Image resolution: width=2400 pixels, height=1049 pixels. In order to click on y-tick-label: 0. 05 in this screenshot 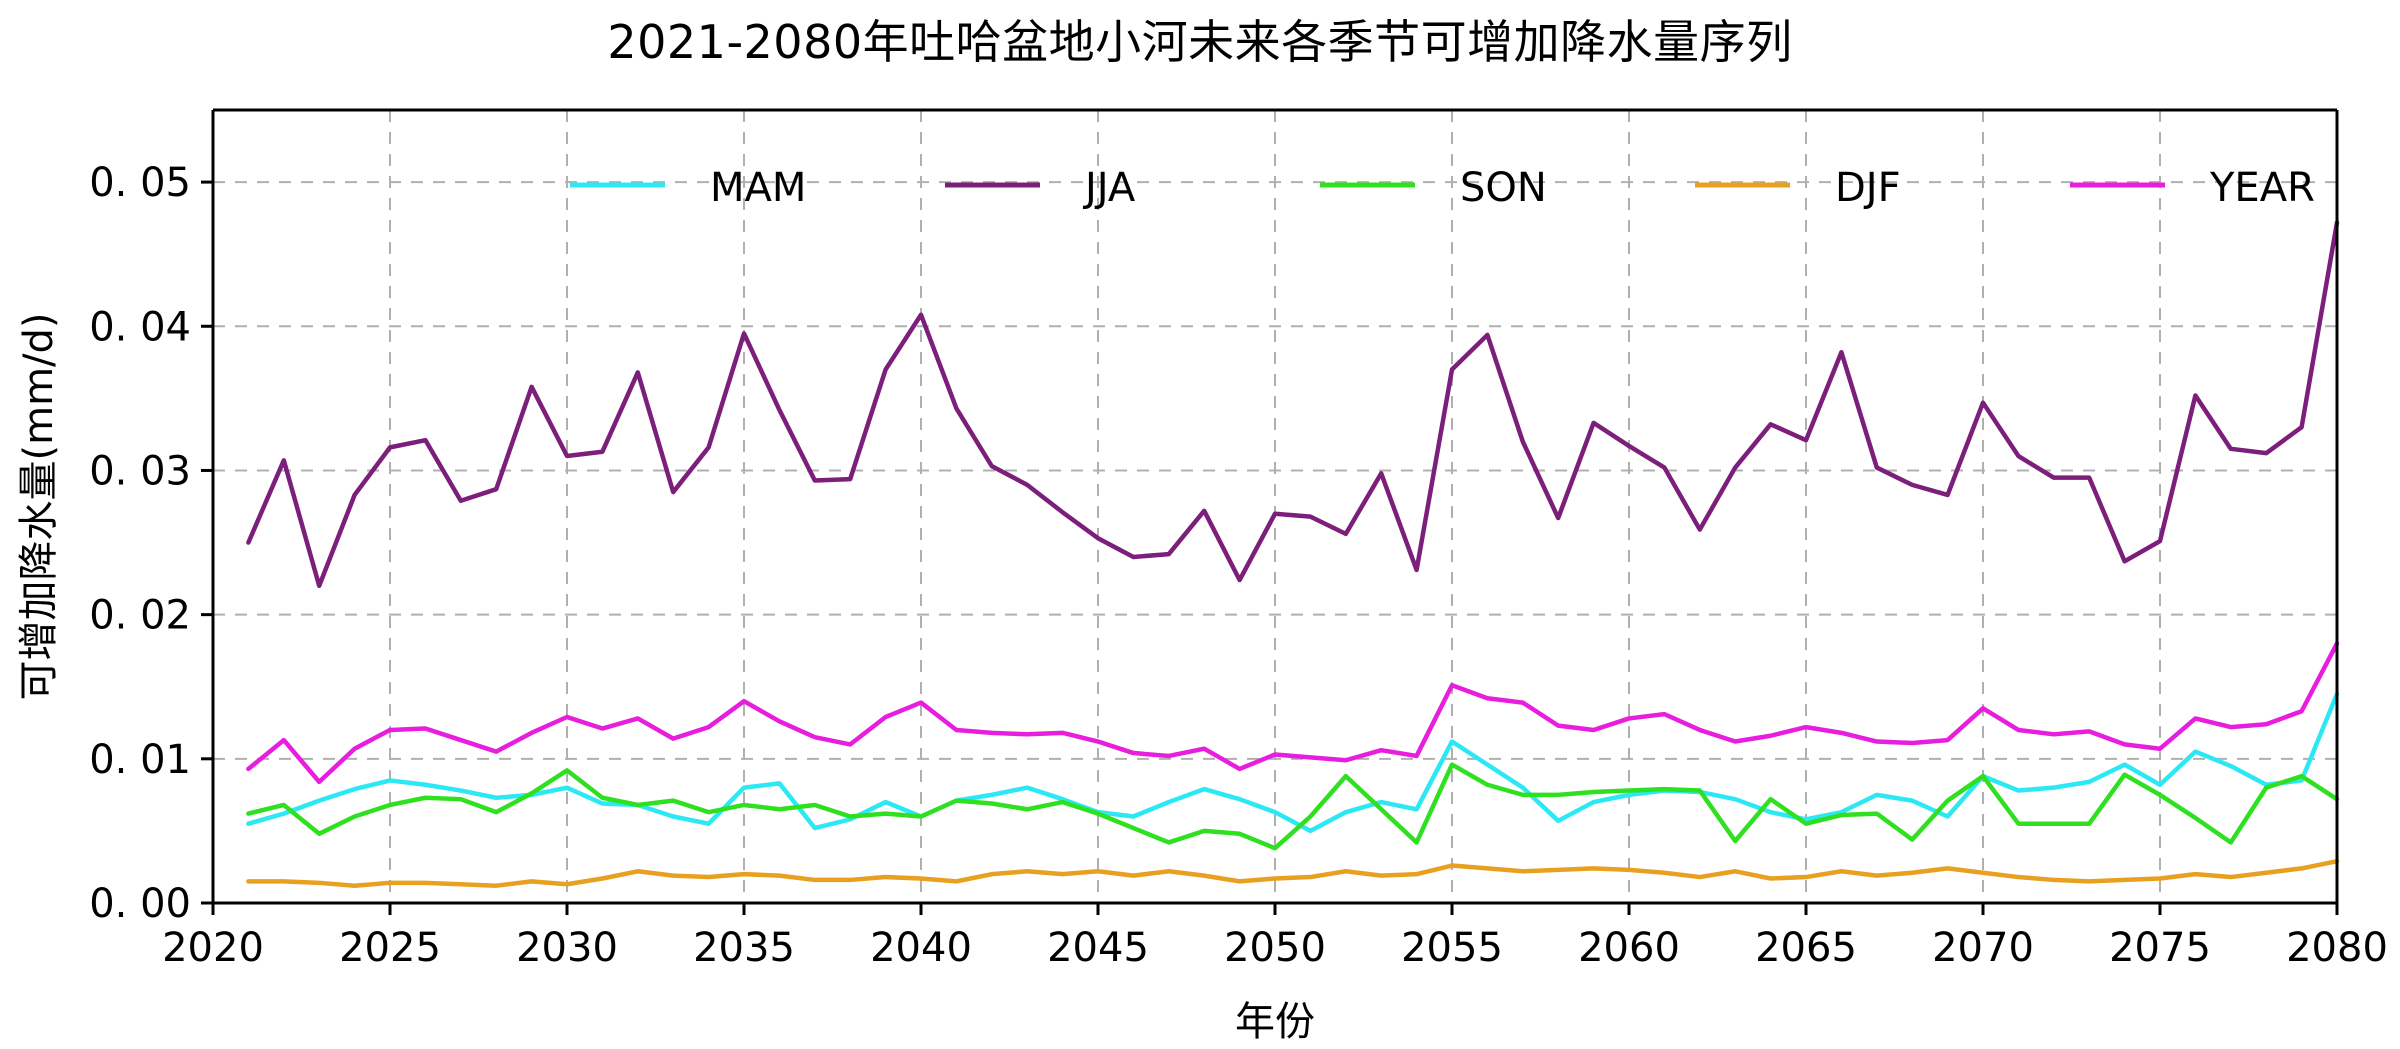, I will do `click(140, 183)`.